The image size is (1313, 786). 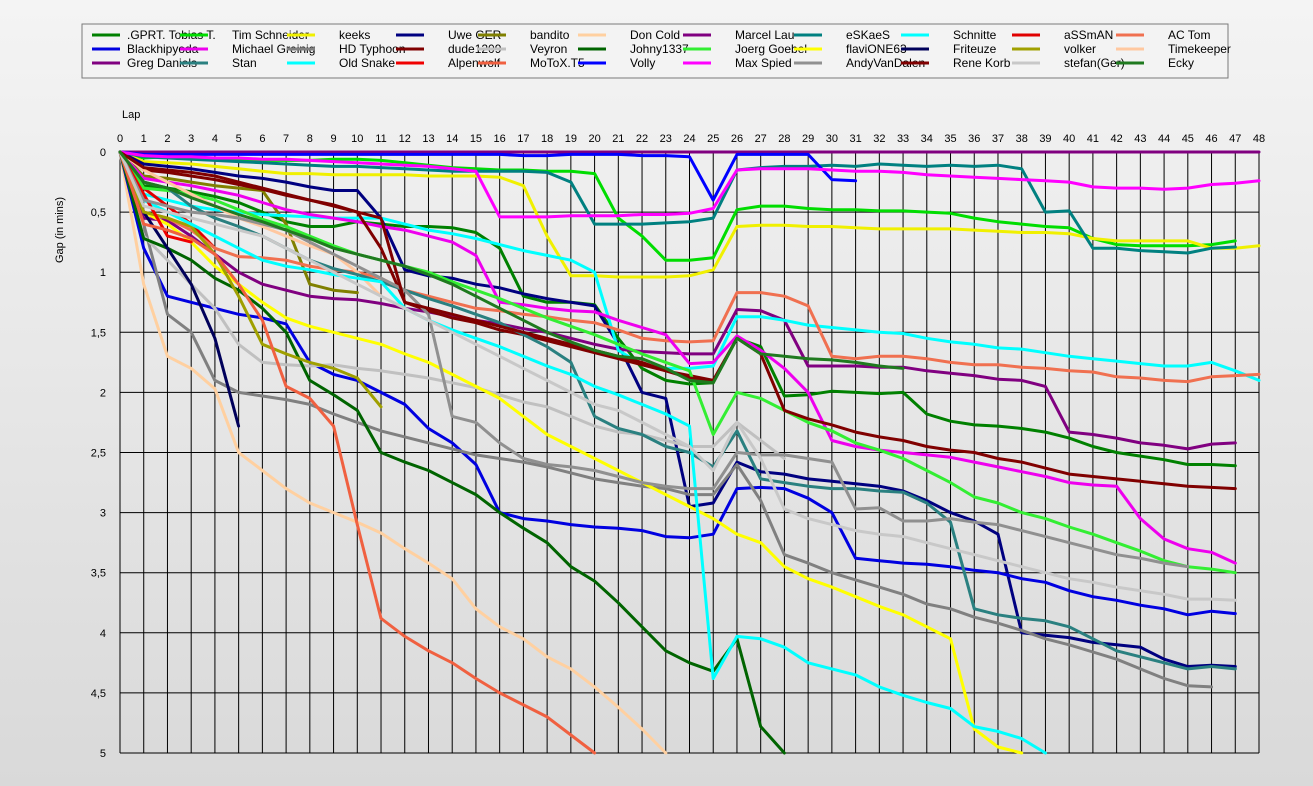 What do you see at coordinates (763, 63) in the screenshot?
I see `legend-label: Max Spied` at bounding box center [763, 63].